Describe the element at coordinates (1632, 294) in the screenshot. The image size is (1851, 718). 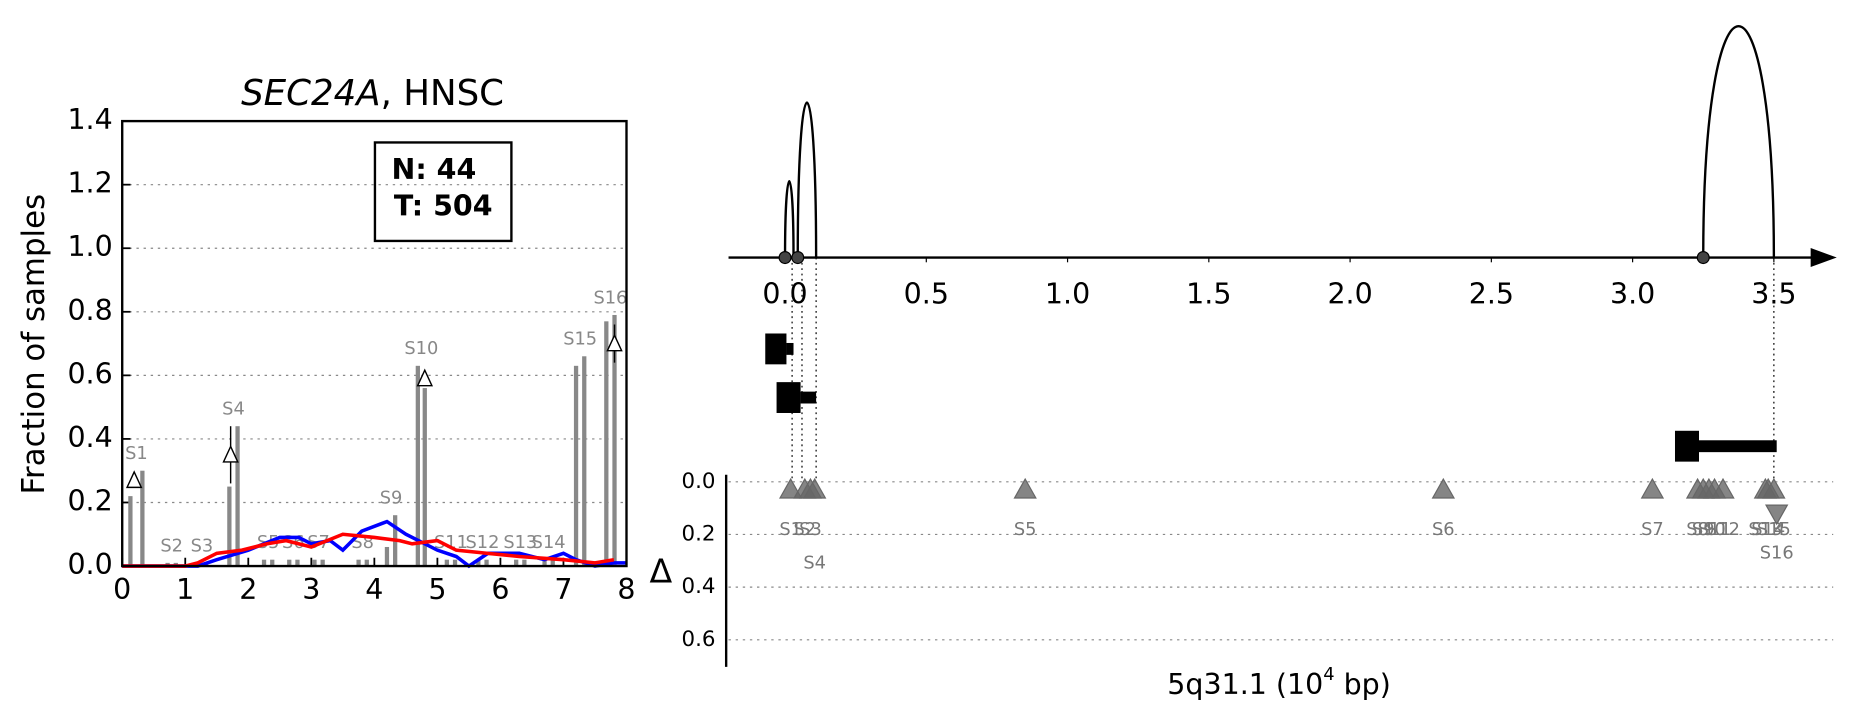
I see `x-tick-label: 3.0` at that location.